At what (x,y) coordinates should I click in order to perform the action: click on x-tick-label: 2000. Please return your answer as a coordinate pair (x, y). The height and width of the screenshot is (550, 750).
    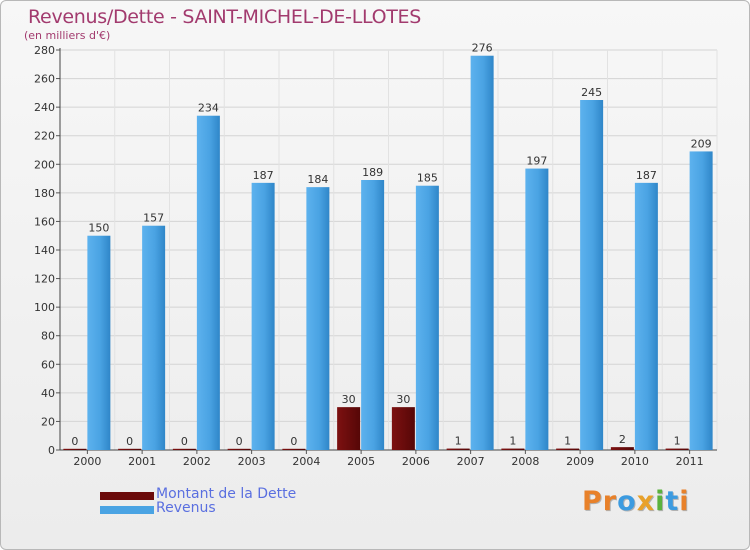
    Looking at the image, I should click on (87, 461).